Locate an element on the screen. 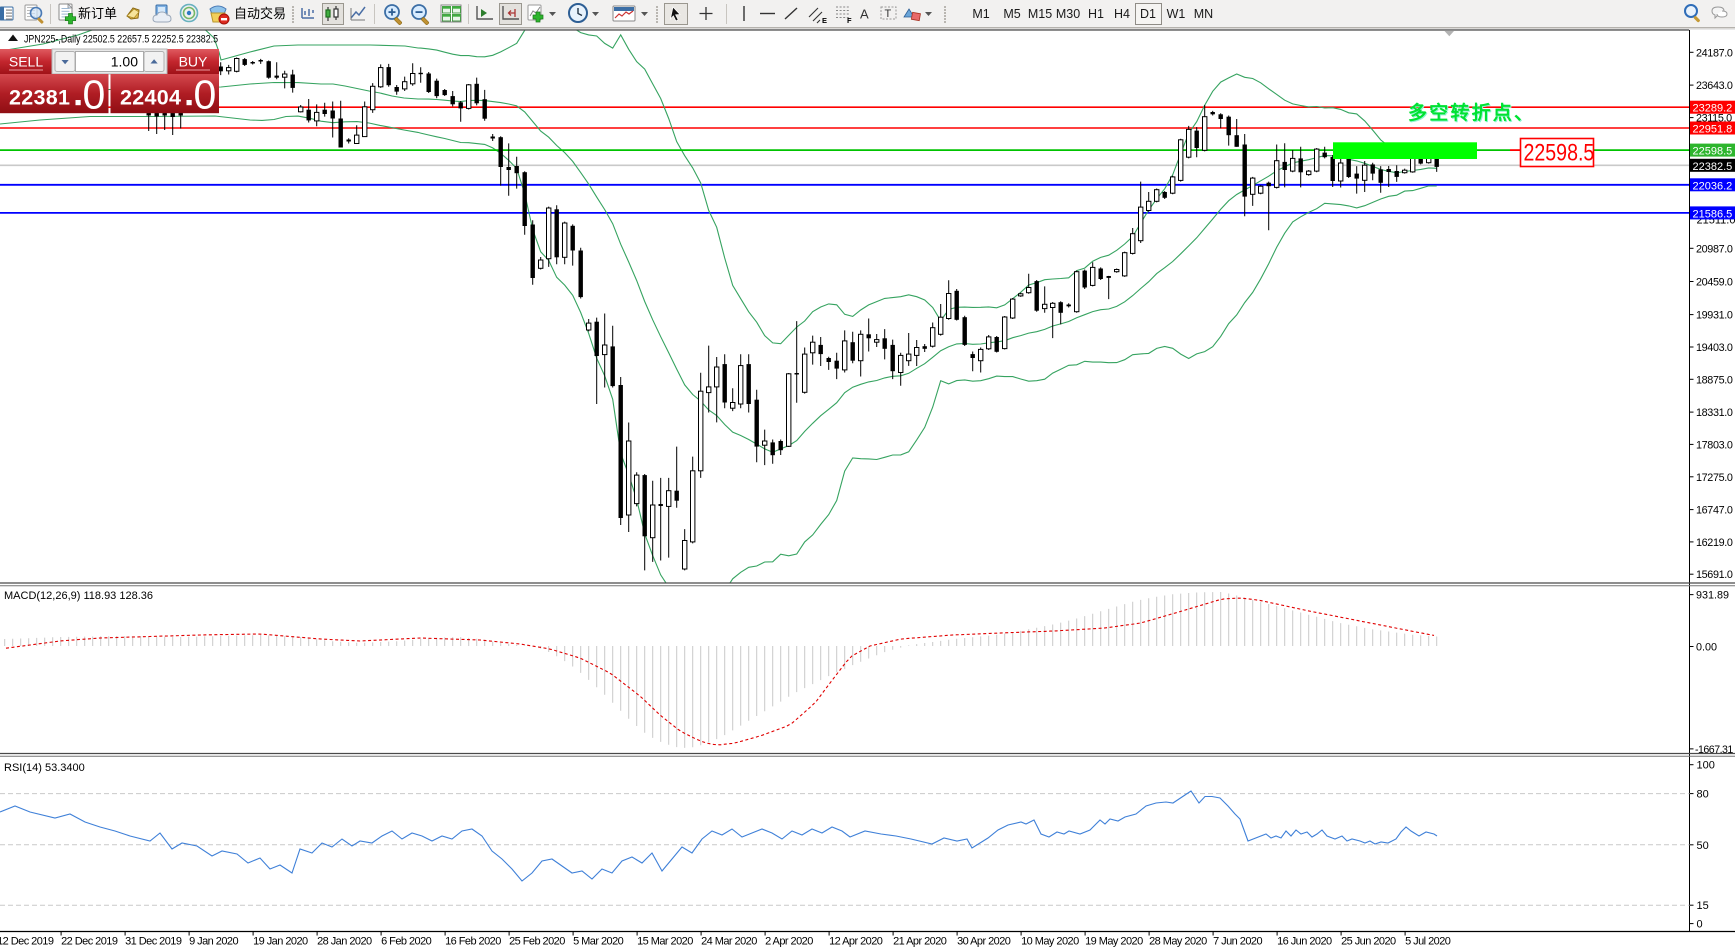  svg-text: 21586.5 is located at coordinates (1713, 214).